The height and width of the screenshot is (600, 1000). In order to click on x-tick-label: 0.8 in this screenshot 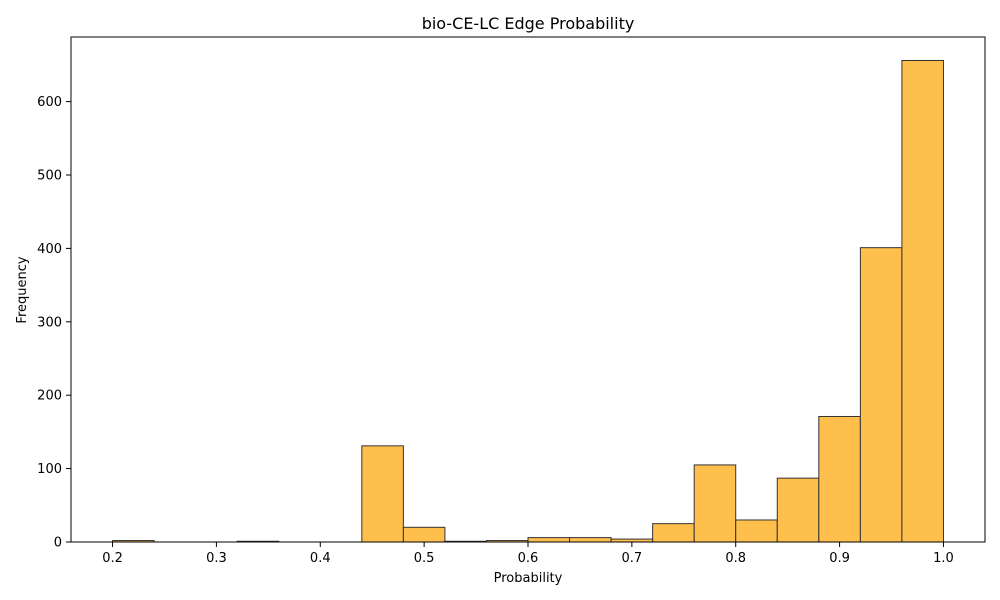, I will do `click(735, 558)`.